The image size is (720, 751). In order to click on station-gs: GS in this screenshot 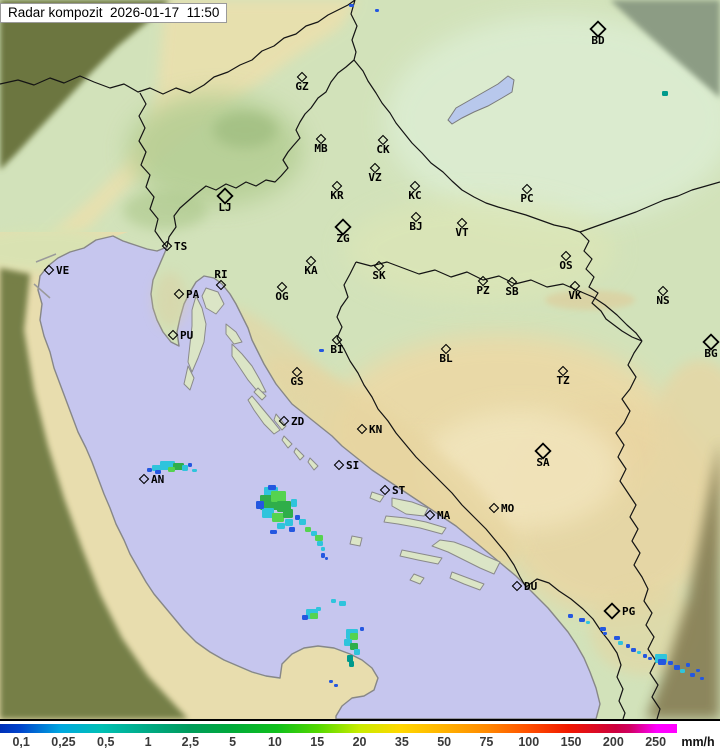, I will do `click(297, 377)`.